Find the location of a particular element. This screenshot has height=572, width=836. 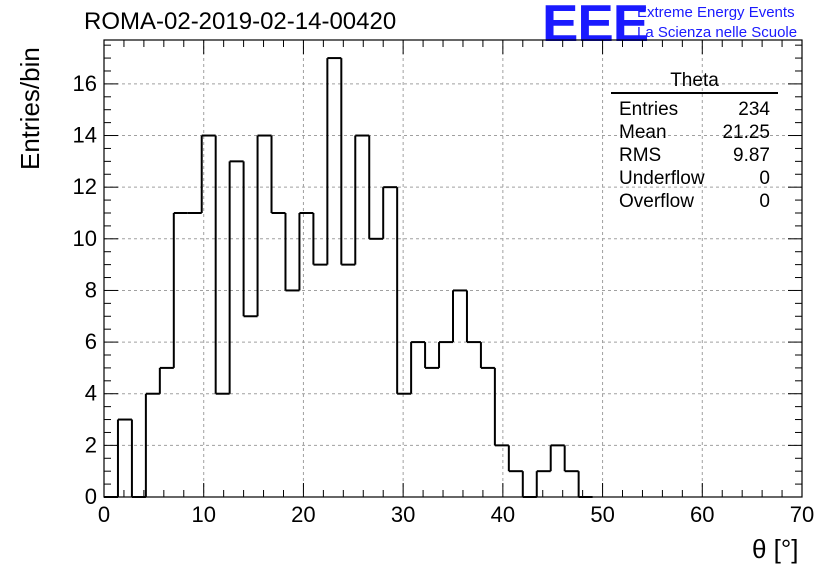

x-tick-label: 70 is located at coordinates (802, 514).